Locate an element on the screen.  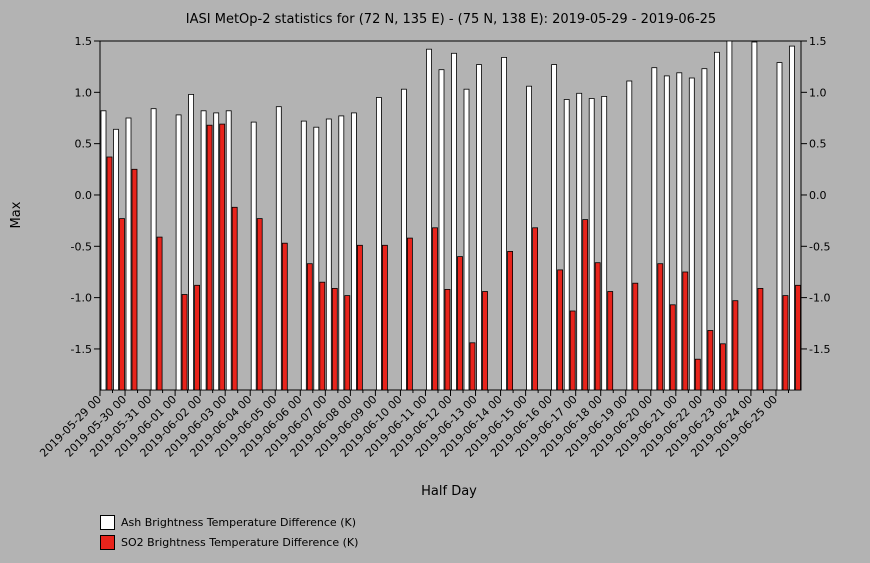
y-axis-right: 1.5 1.0 0.5 0.0 -0.5 -1.0 -1.5 is located at coordinates (815, 195).